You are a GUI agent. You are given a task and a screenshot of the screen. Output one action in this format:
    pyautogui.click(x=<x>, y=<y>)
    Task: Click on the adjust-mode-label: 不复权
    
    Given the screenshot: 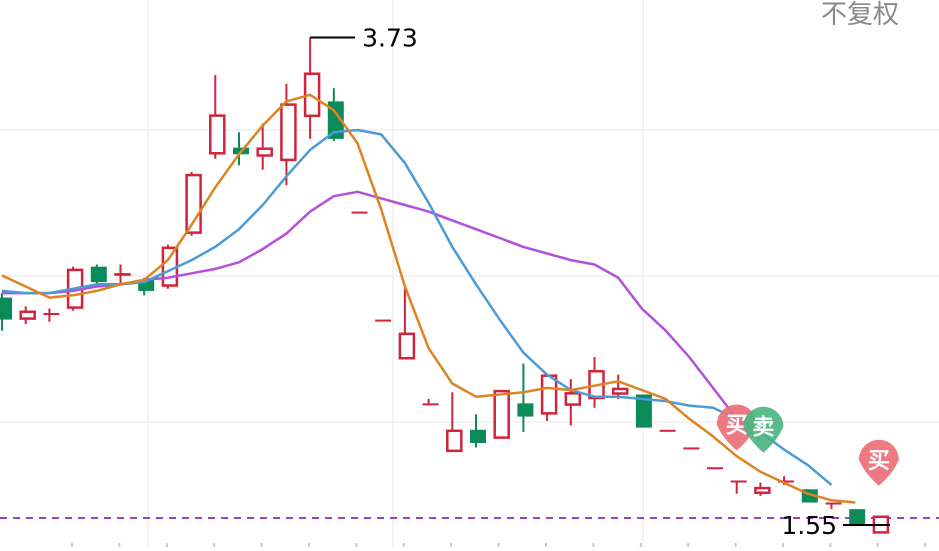 What is the action you would take?
    pyautogui.click(x=860, y=15)
    